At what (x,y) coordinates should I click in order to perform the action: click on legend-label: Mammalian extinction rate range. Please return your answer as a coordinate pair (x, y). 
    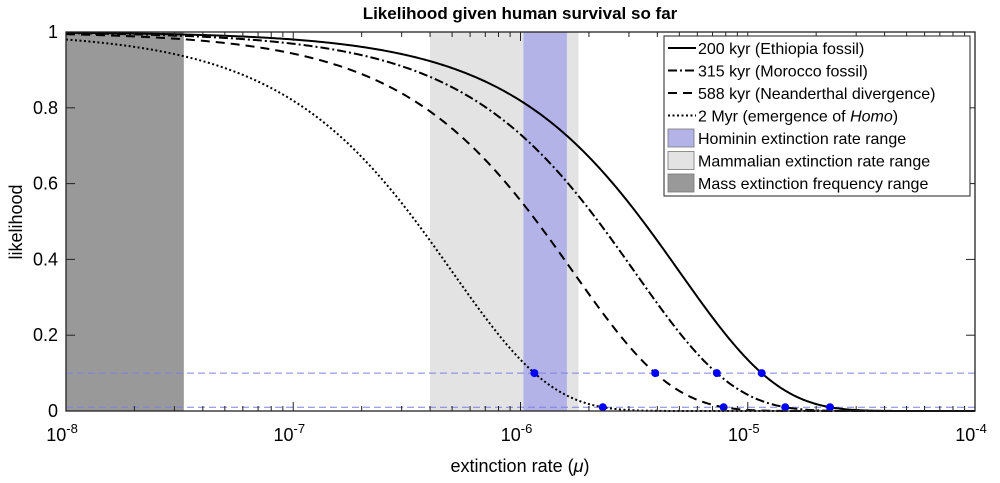
    Looking at the image, I should click on (814, 162).